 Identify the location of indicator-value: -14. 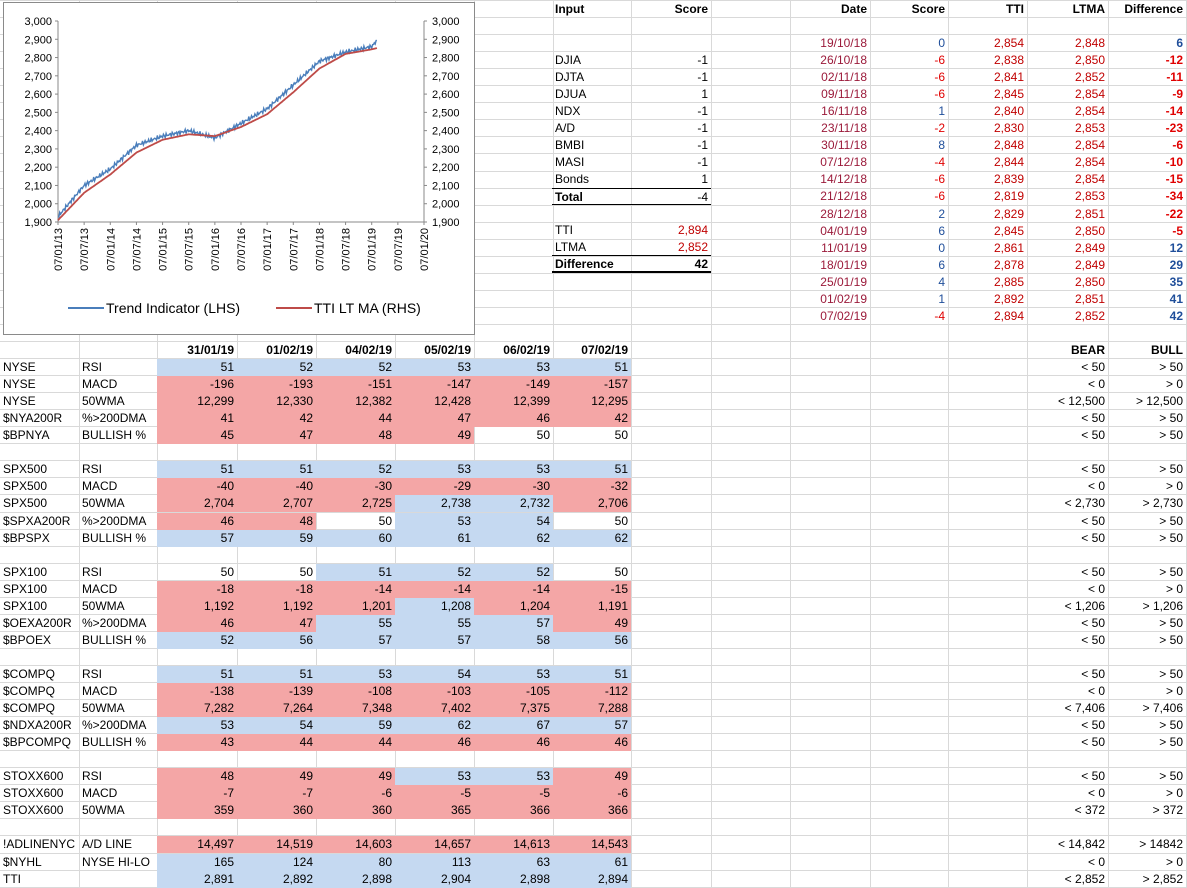
(355, 589).